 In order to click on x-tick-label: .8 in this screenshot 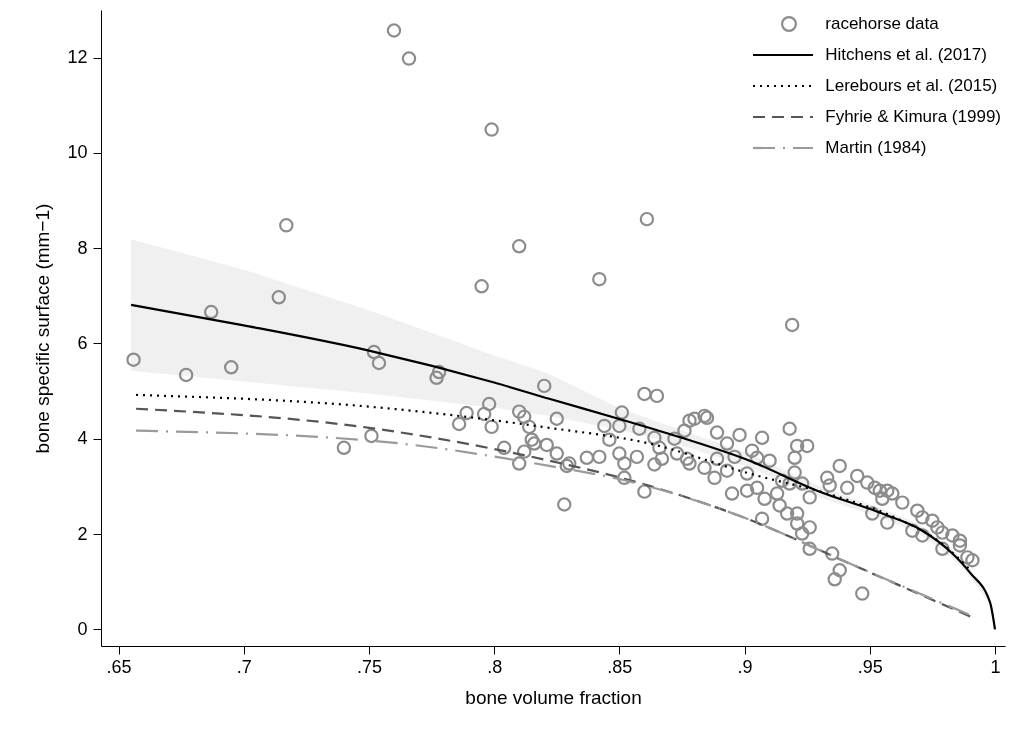, I will do `click(495, 666)`.